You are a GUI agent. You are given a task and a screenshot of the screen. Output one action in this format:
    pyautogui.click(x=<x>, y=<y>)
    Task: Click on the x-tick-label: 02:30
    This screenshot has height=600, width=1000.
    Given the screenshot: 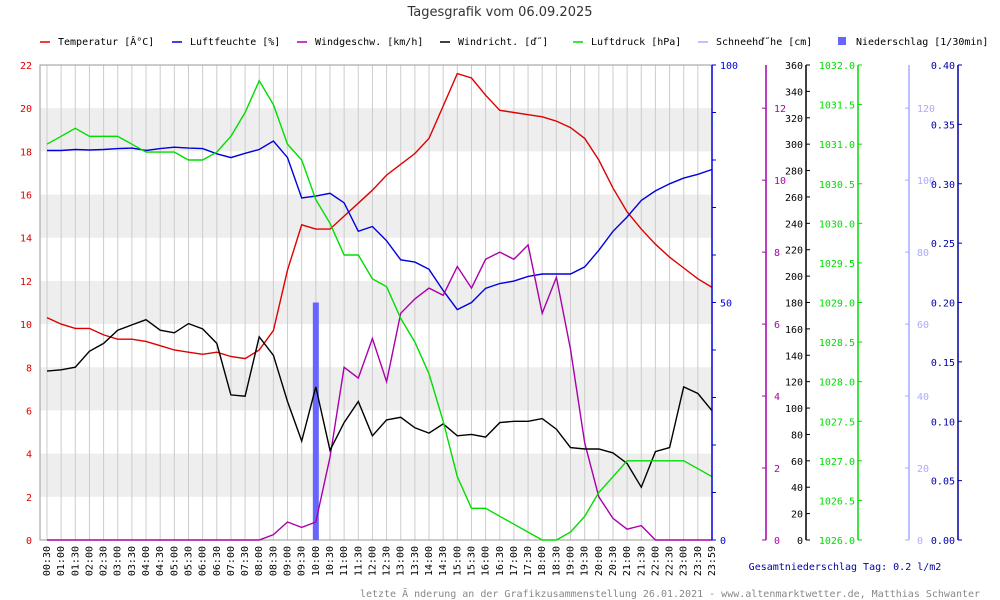 What is the action you would take?
    pyautogui.click(x=104, y=561)
    